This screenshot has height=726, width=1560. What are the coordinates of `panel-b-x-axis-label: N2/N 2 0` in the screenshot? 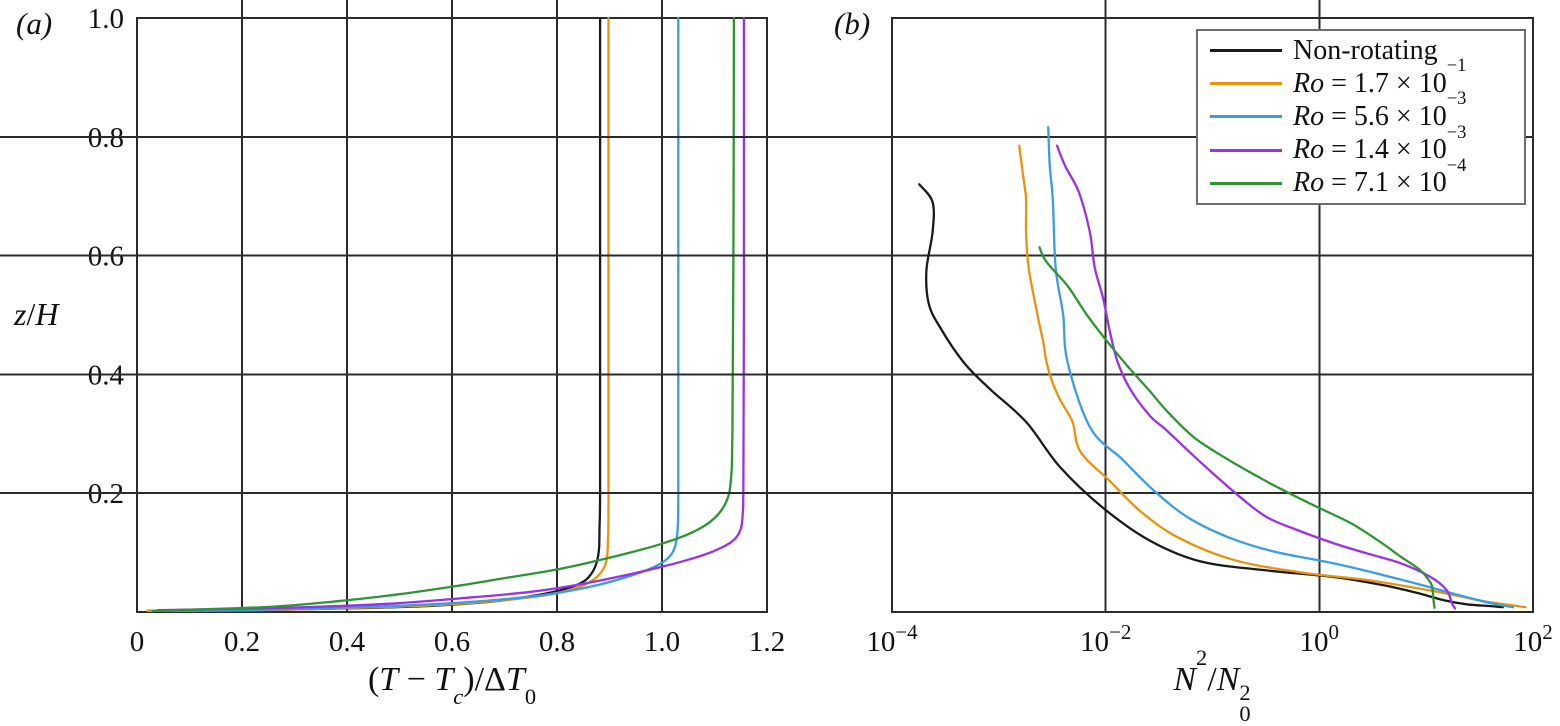 It's located at (1212, 685).